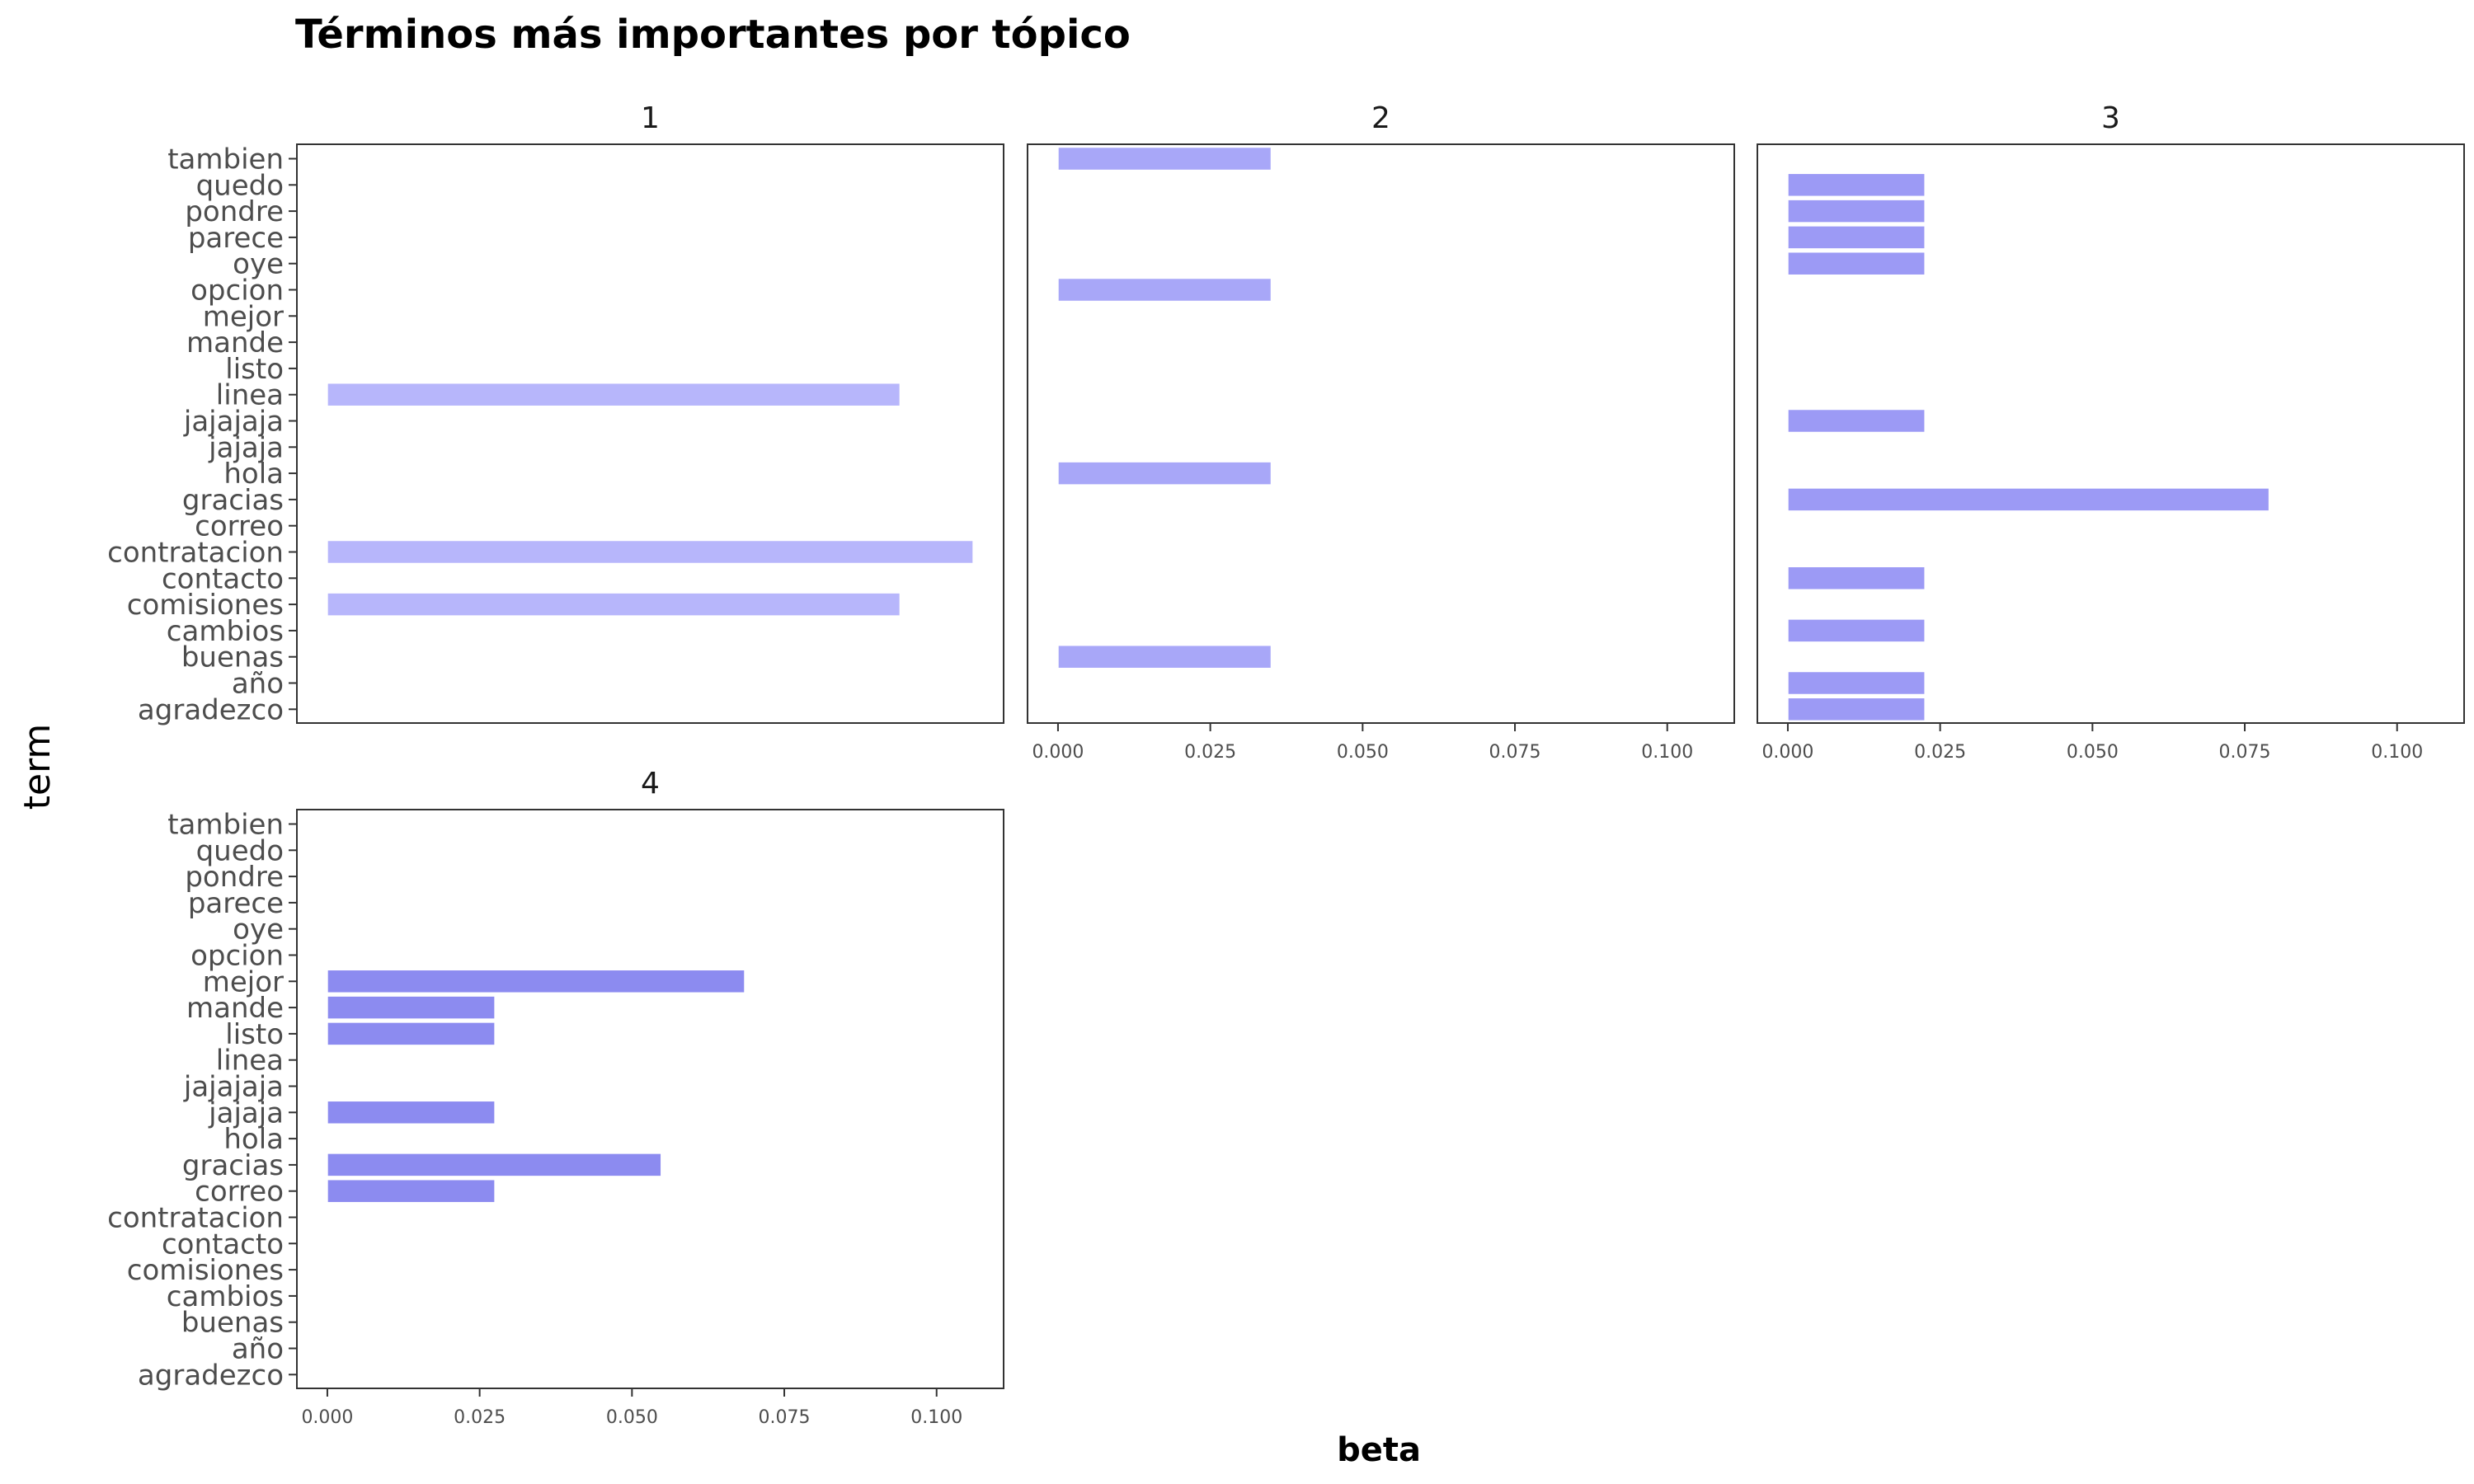 The width and height of the screenshot is (2474, 1484). I want to click on facet-label-2: 2, so click(1380, 118).